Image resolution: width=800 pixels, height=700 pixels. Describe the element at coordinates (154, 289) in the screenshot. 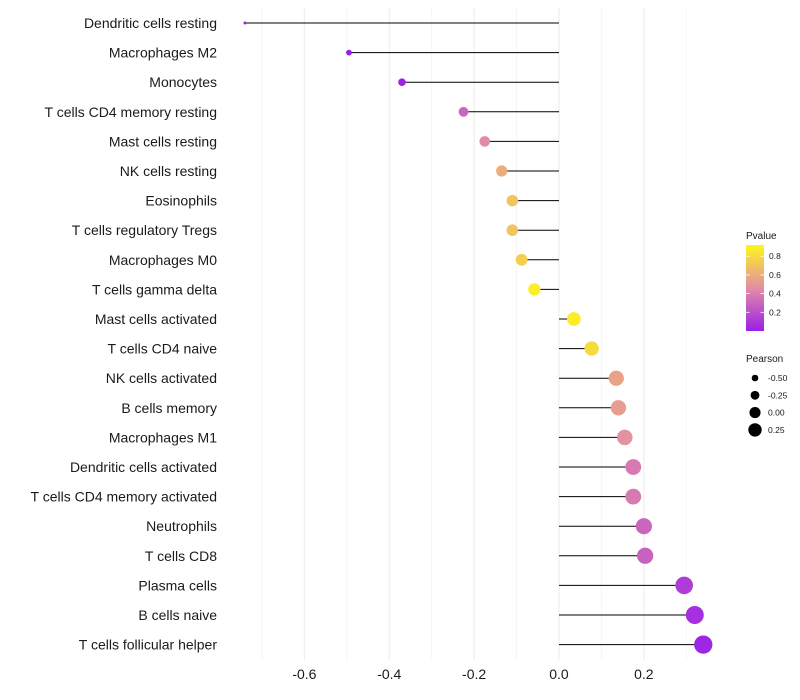

I see `y-category-label: T cells gamma delta` at that location.